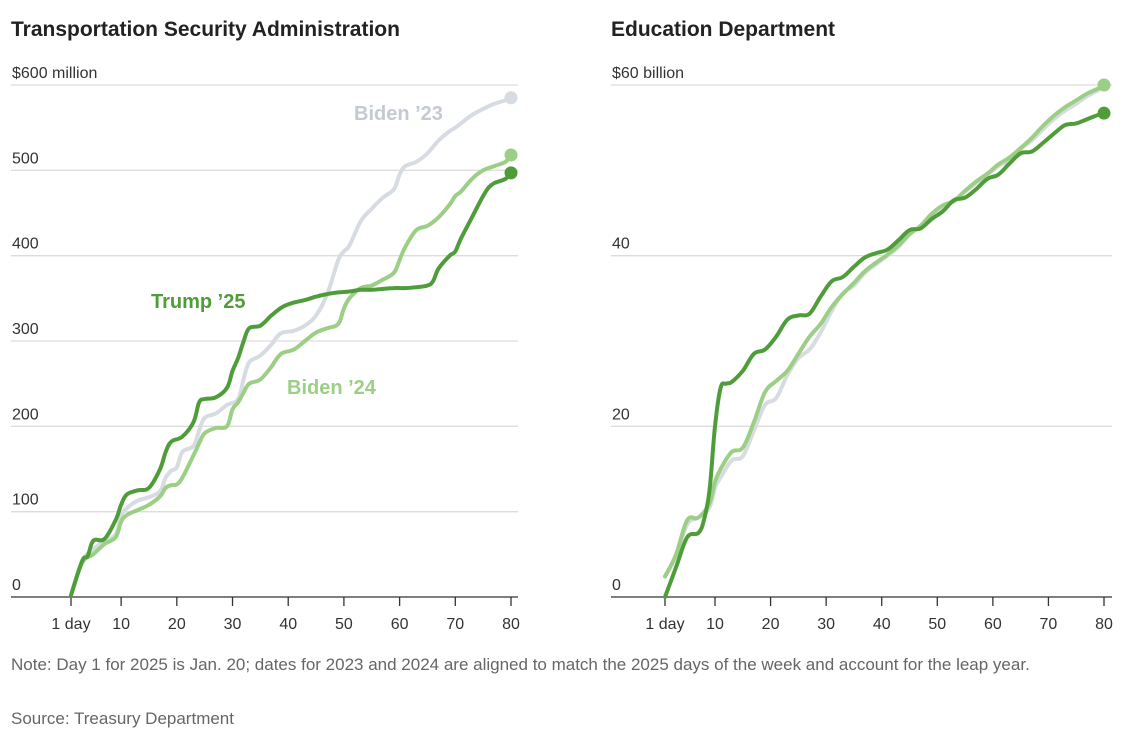 This screenshot has height=750, width=1144. What do you see at coordinates (993, 624) in the screenshot?
I see `education-x-tick-label: 60` at bounding box center [993, 624].